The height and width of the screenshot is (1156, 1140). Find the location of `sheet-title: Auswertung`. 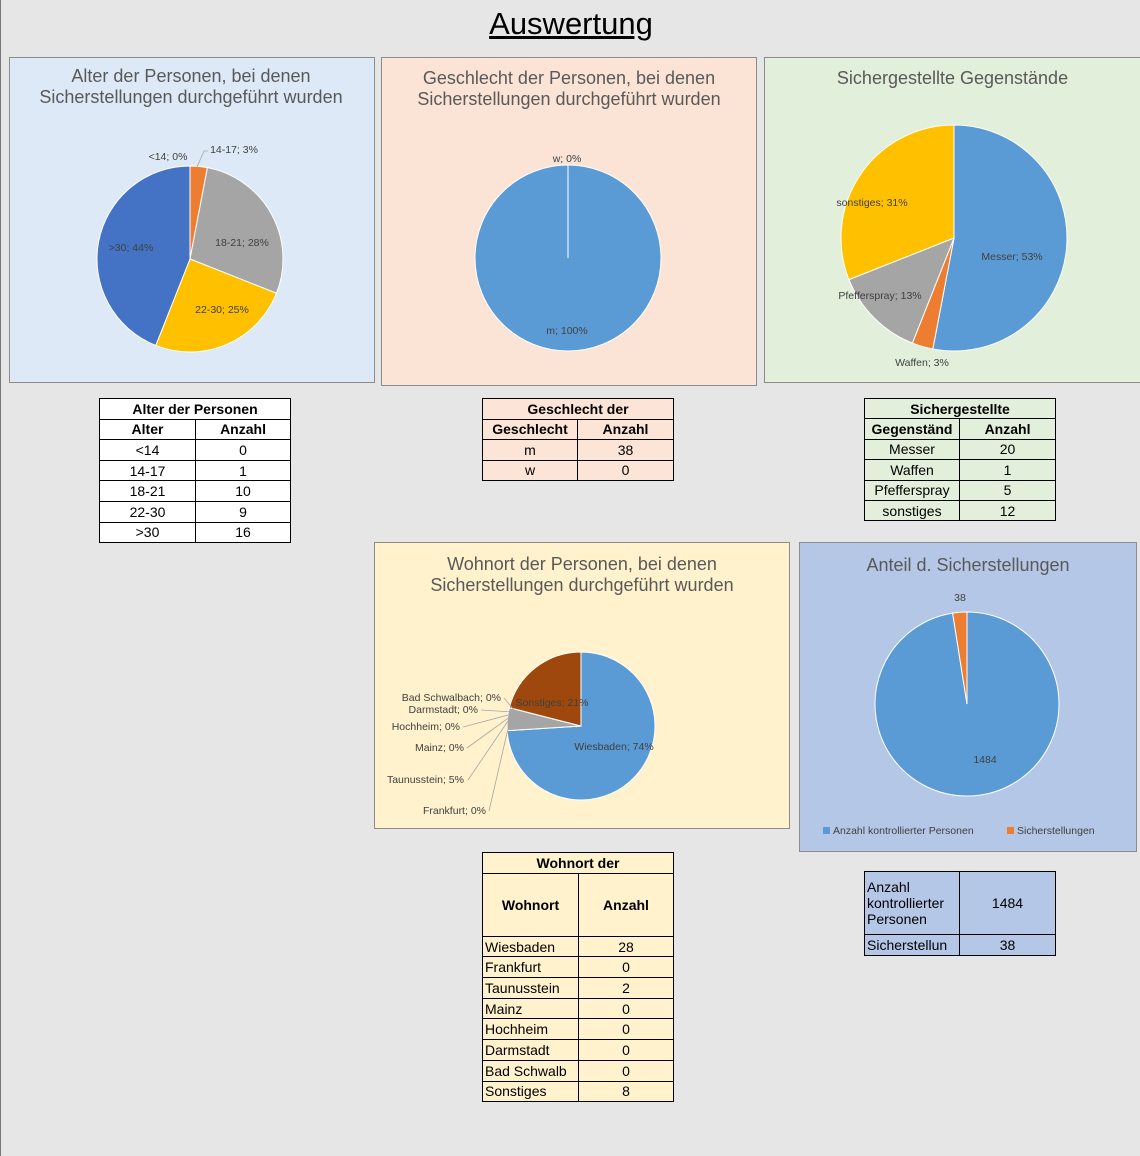

sheet-title: Auswertung is located at coordinates (571, 23).